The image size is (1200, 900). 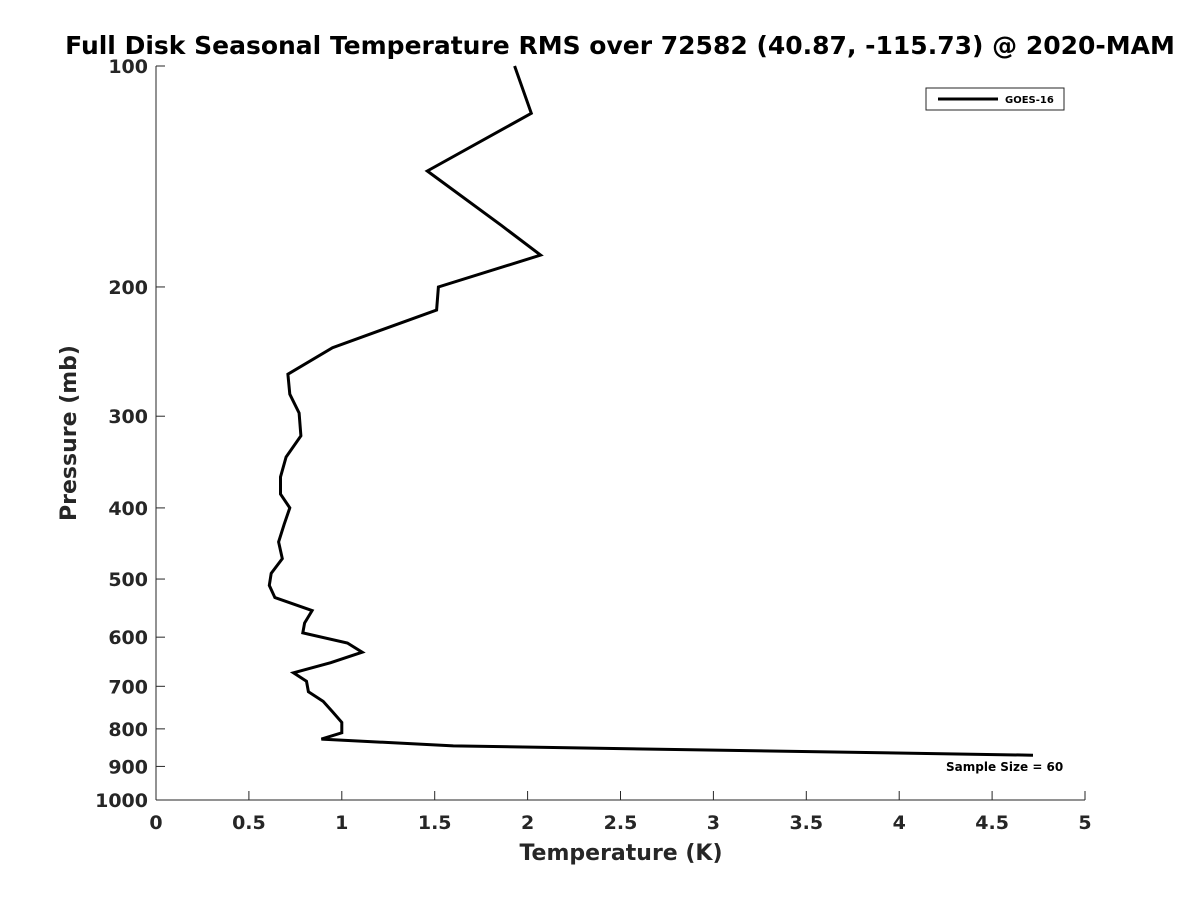 What do you see at coordinates (1084, 823) in the screenshot?
I see `x-tick-label: 5` at bounding box center [1084, 823].